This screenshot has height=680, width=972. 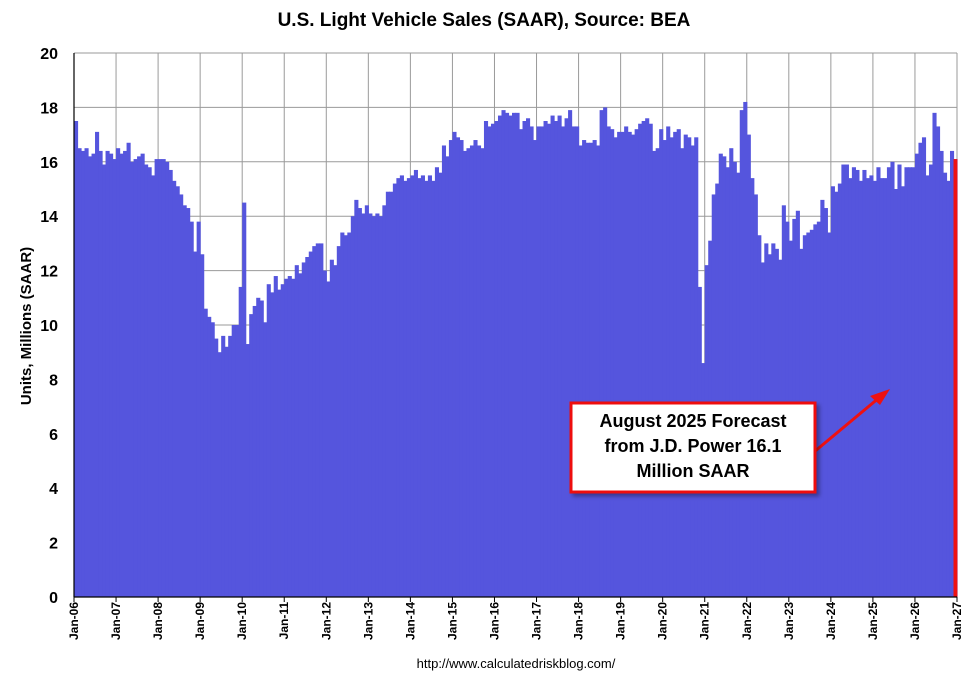 I want to click on y-tick-label: 10, so click(x=49, y=326).